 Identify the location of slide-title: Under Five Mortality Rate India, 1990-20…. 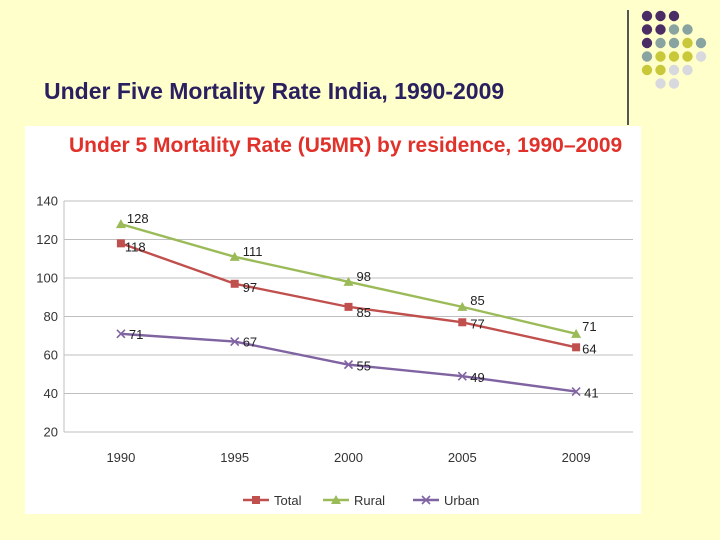
(274, 91).